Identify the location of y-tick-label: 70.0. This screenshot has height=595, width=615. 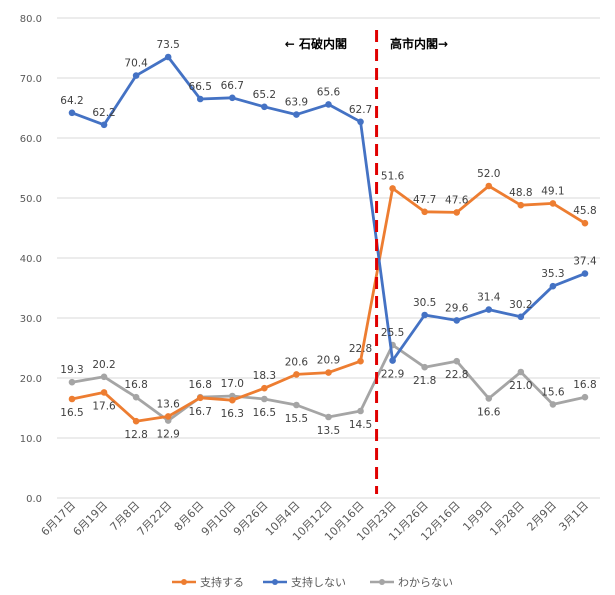
(31, 79).